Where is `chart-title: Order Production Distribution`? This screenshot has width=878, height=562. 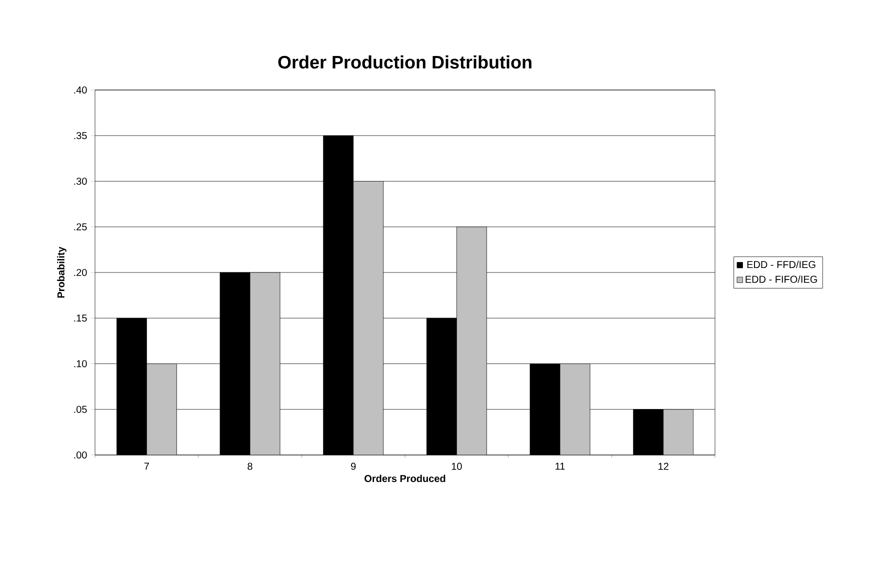 chart-title: Order Production Distribution is located at coordinates (405, 62).